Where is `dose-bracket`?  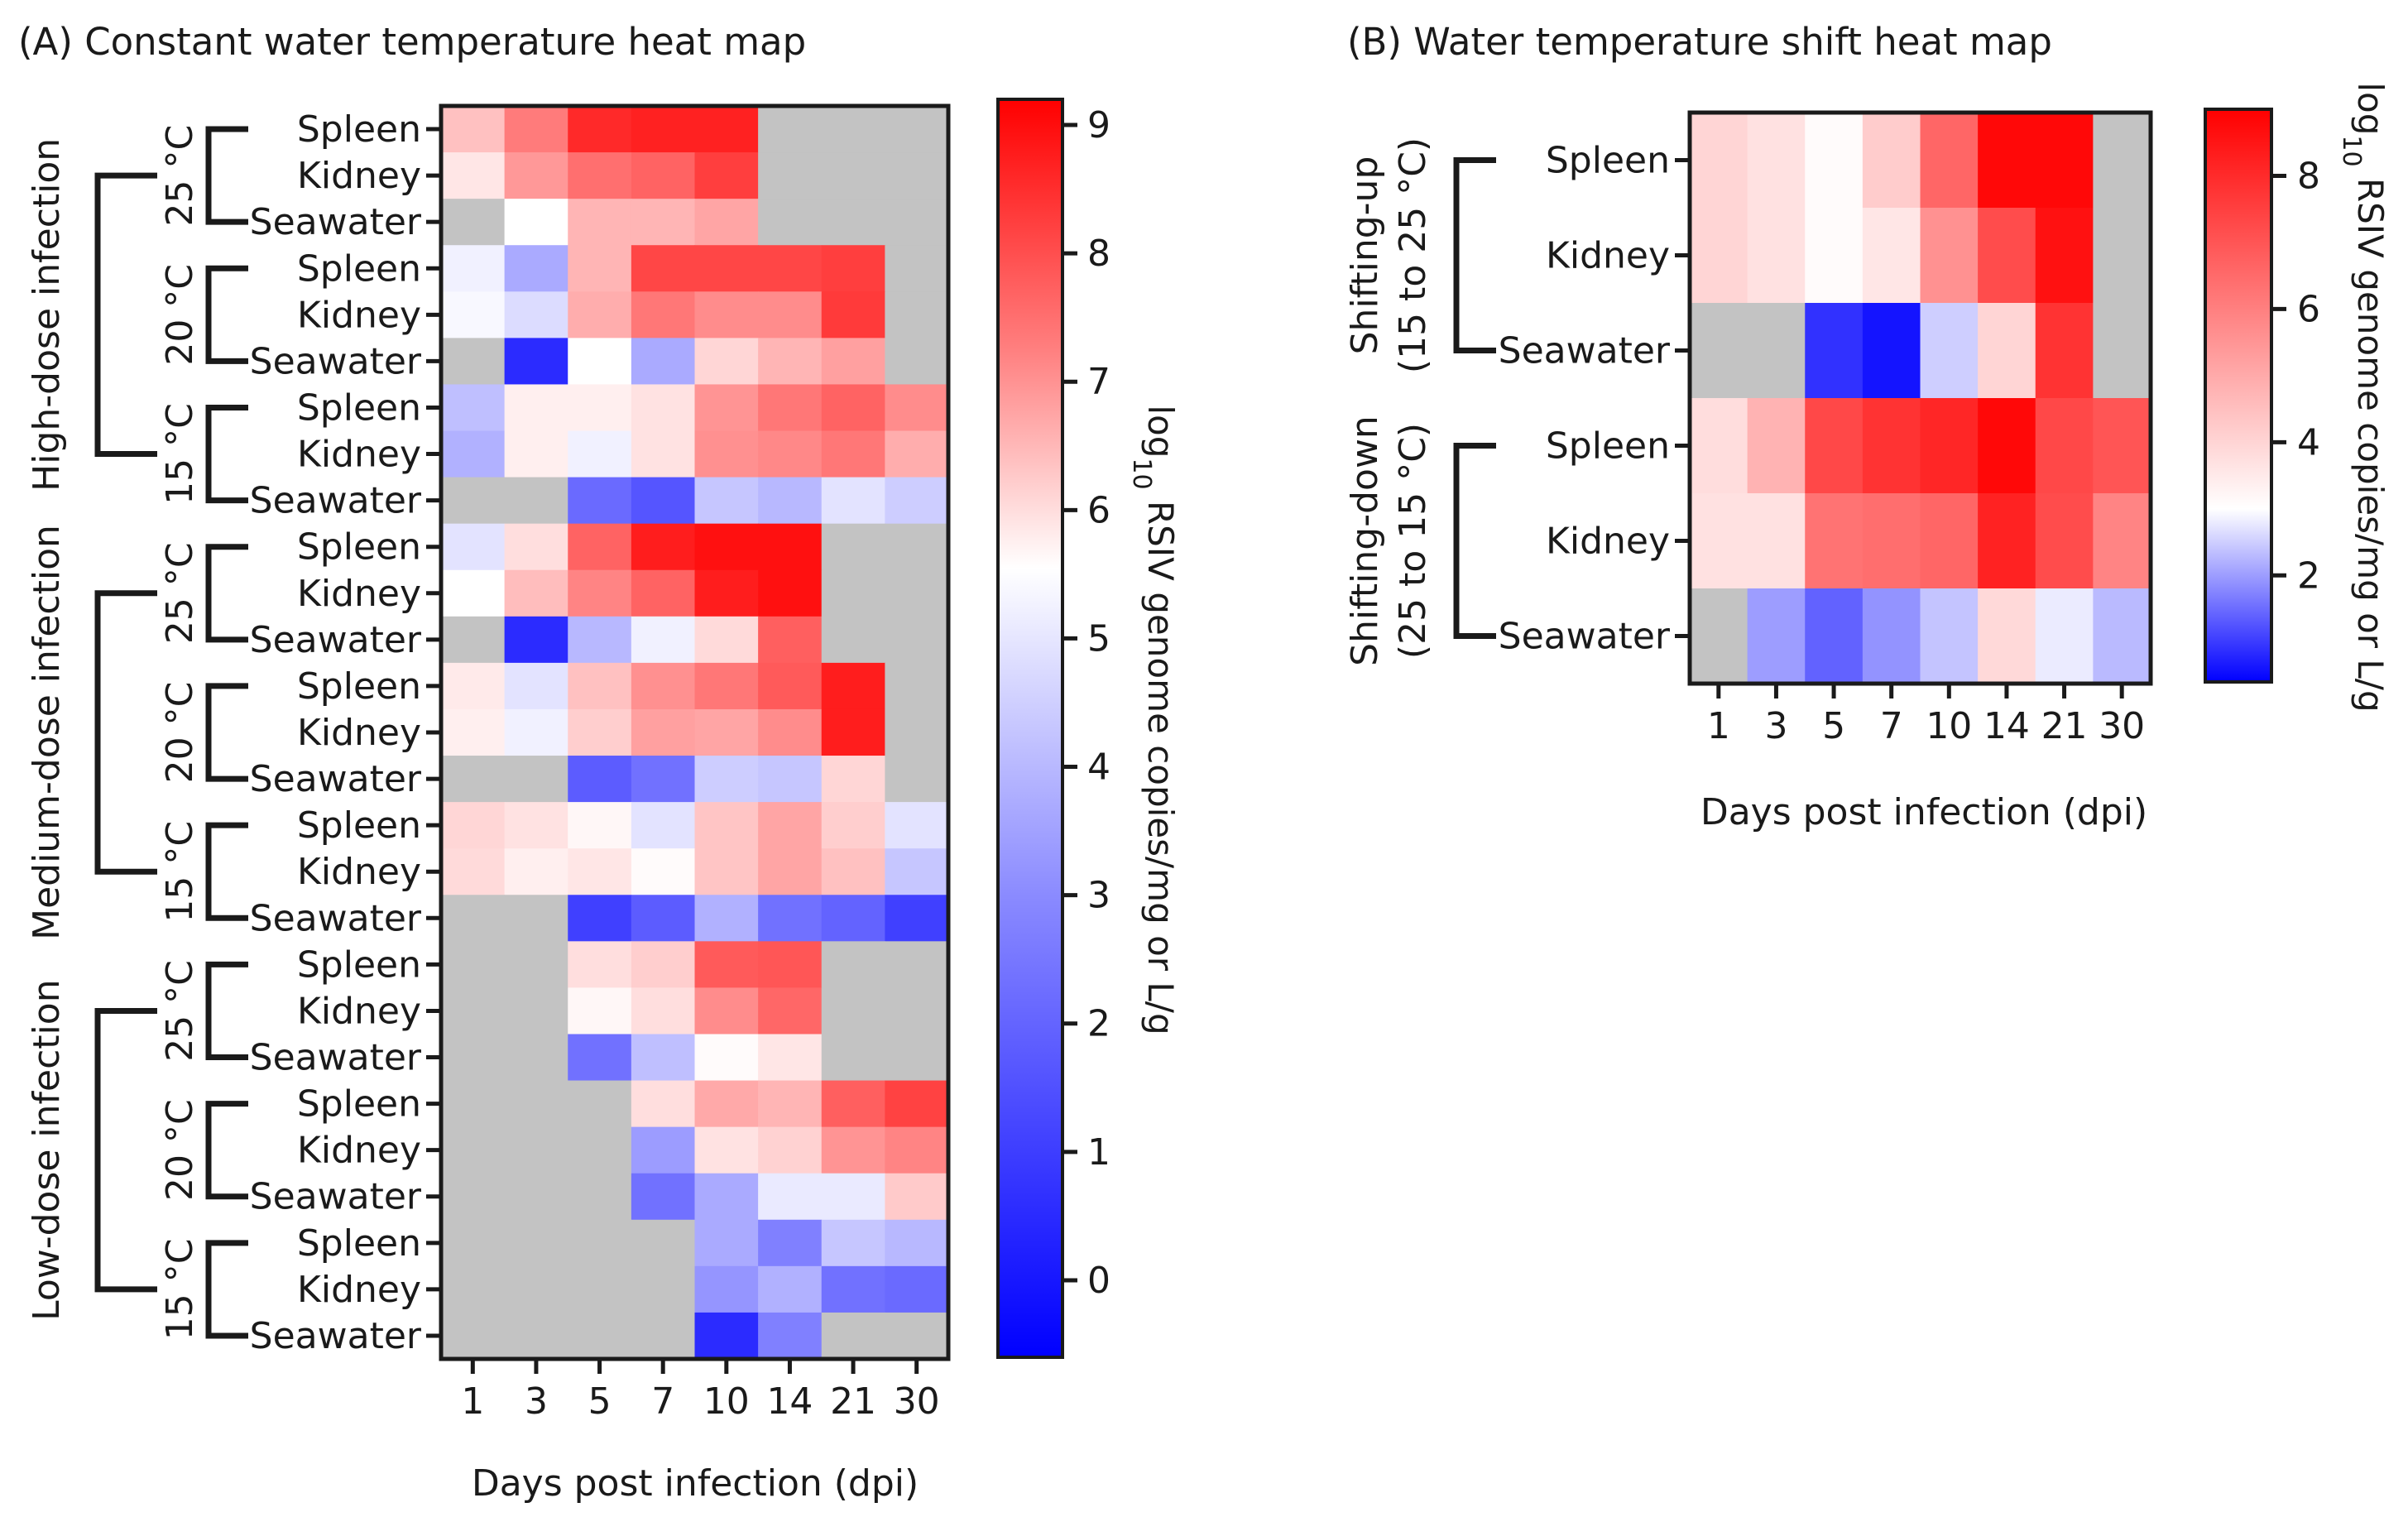
dose-bracket is located at coordinates (125, 315).